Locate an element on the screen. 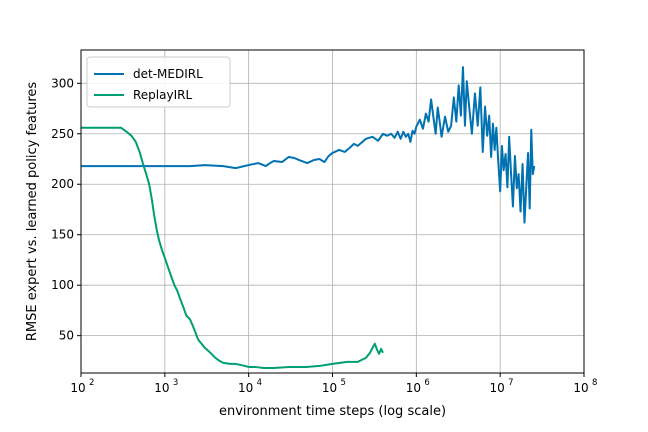  y-tick-label: 250 is located at coordinates (62, 134).